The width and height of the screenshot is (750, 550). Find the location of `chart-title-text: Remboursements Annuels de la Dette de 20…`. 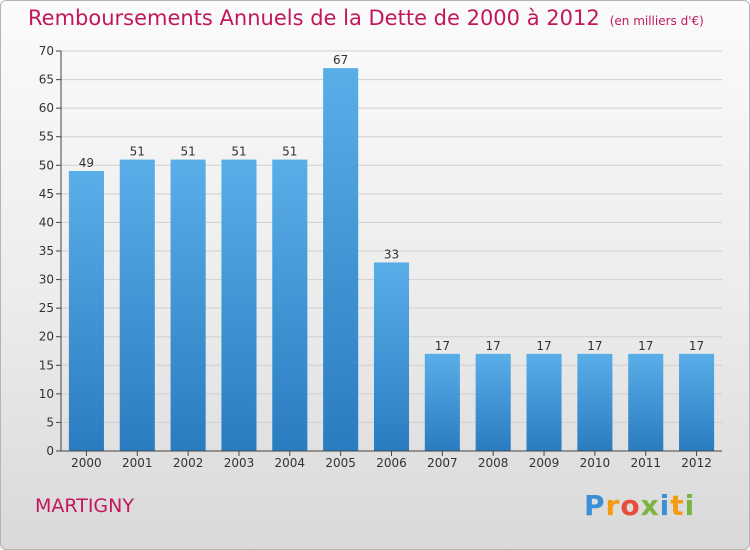

chart-title-text: Remboursements Annuels de la Dette de 20… is located at coordinates (314, 18).